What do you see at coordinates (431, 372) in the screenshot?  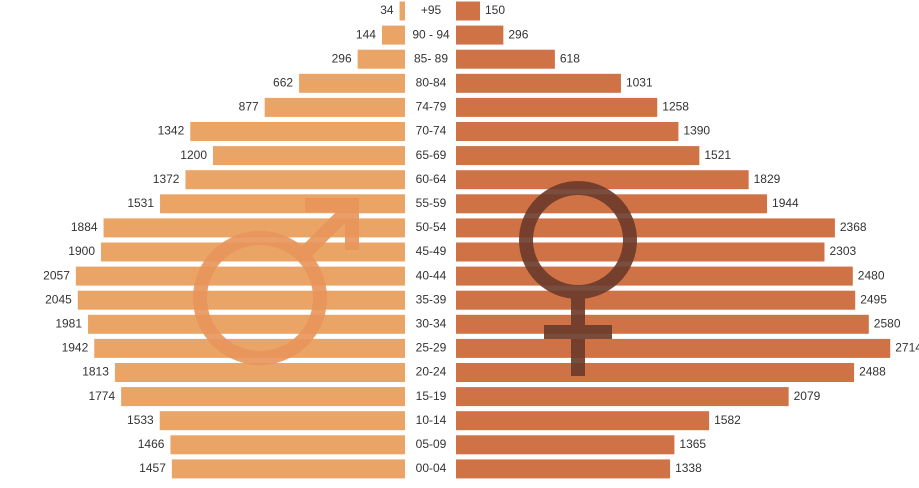 I see `age-label: 20-24` at bounding box center [431, 372].